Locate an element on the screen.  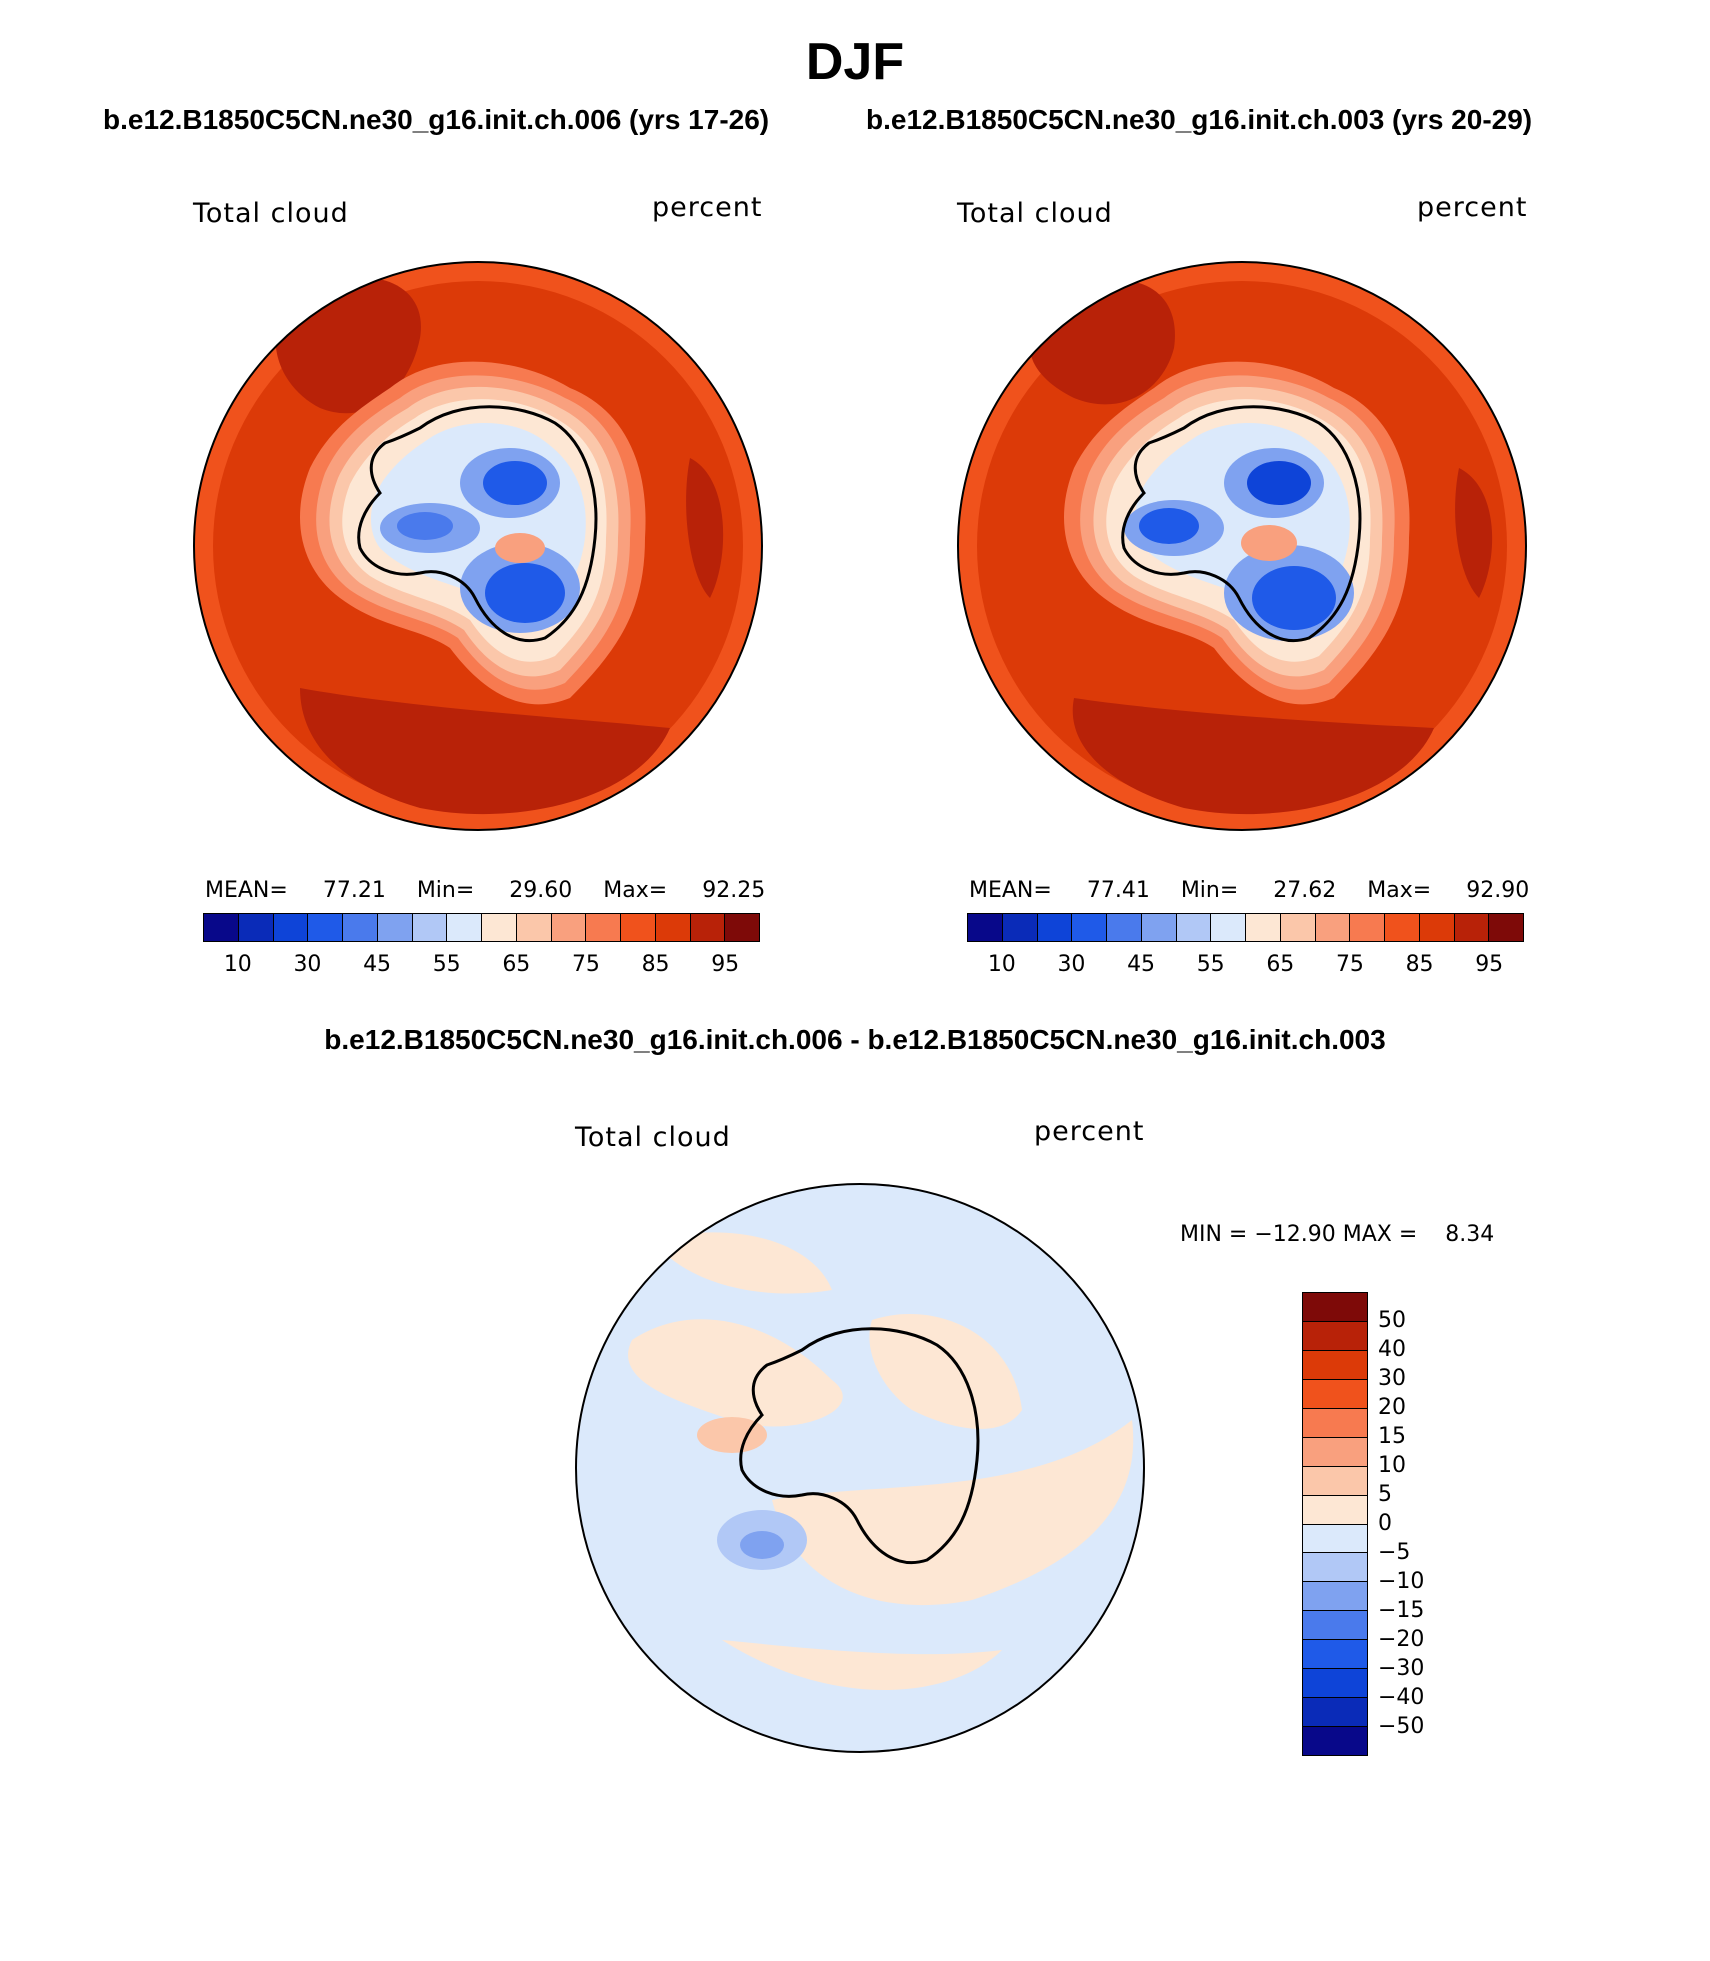
panel-1-mean-label: MEAN= is located at coordinates (246, 890).